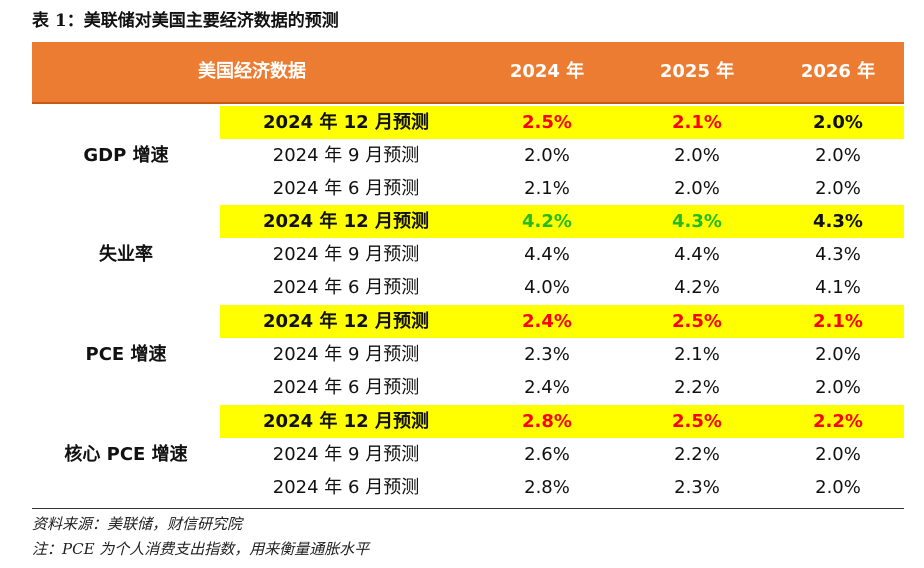  Describe the element at coordinates (468, 73) in the screenshot. I see `table-header: 美国经济数据 2024 年 2025 年 2026 年` at that location.